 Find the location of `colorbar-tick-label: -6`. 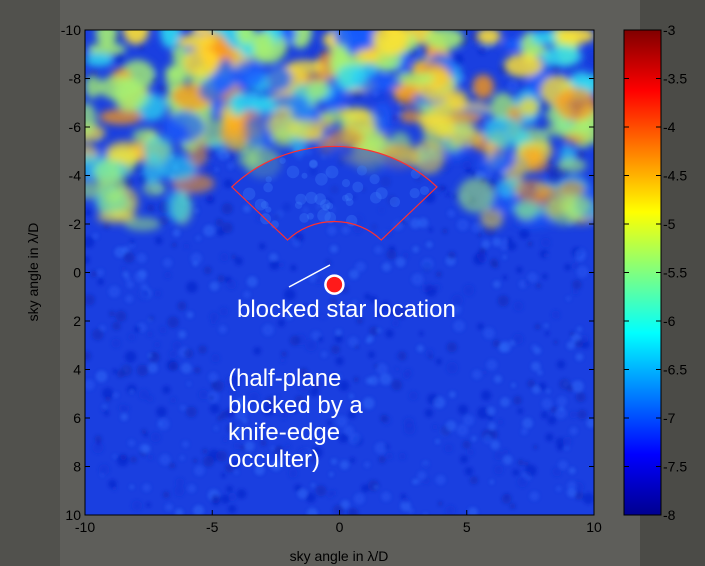

colorbar-tick-label: -6 is located at coordinates (669, 321).